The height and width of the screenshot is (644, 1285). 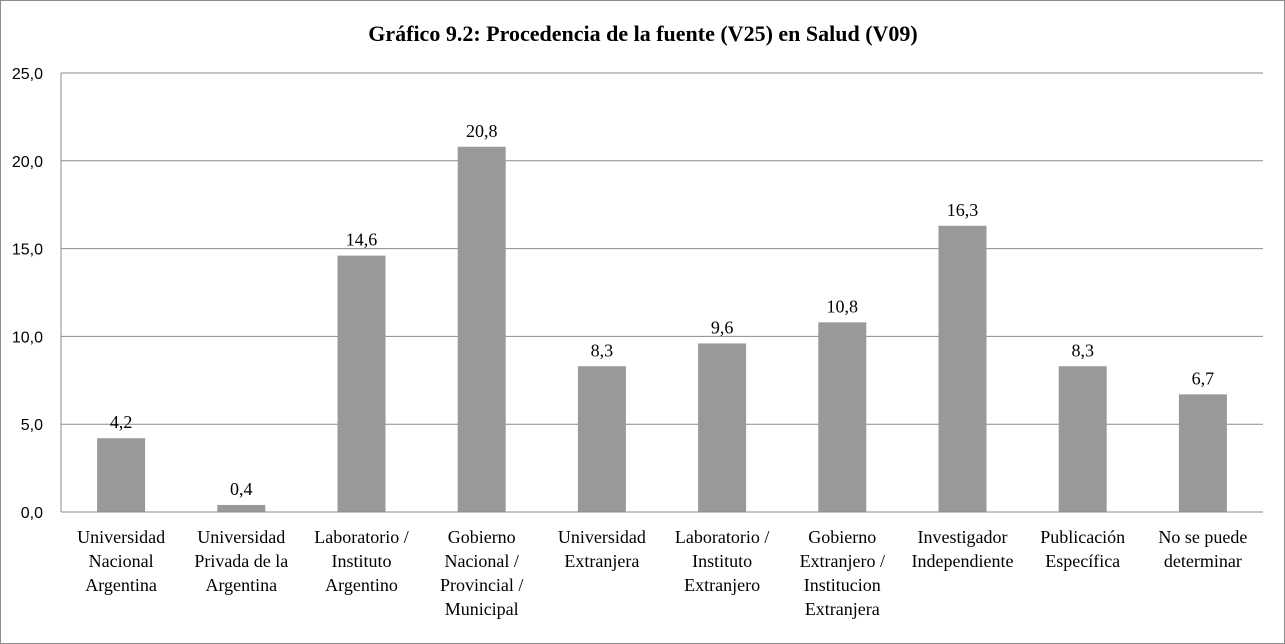 I want to click on y-tick-label: 0,0, so click(x=32, y=513).